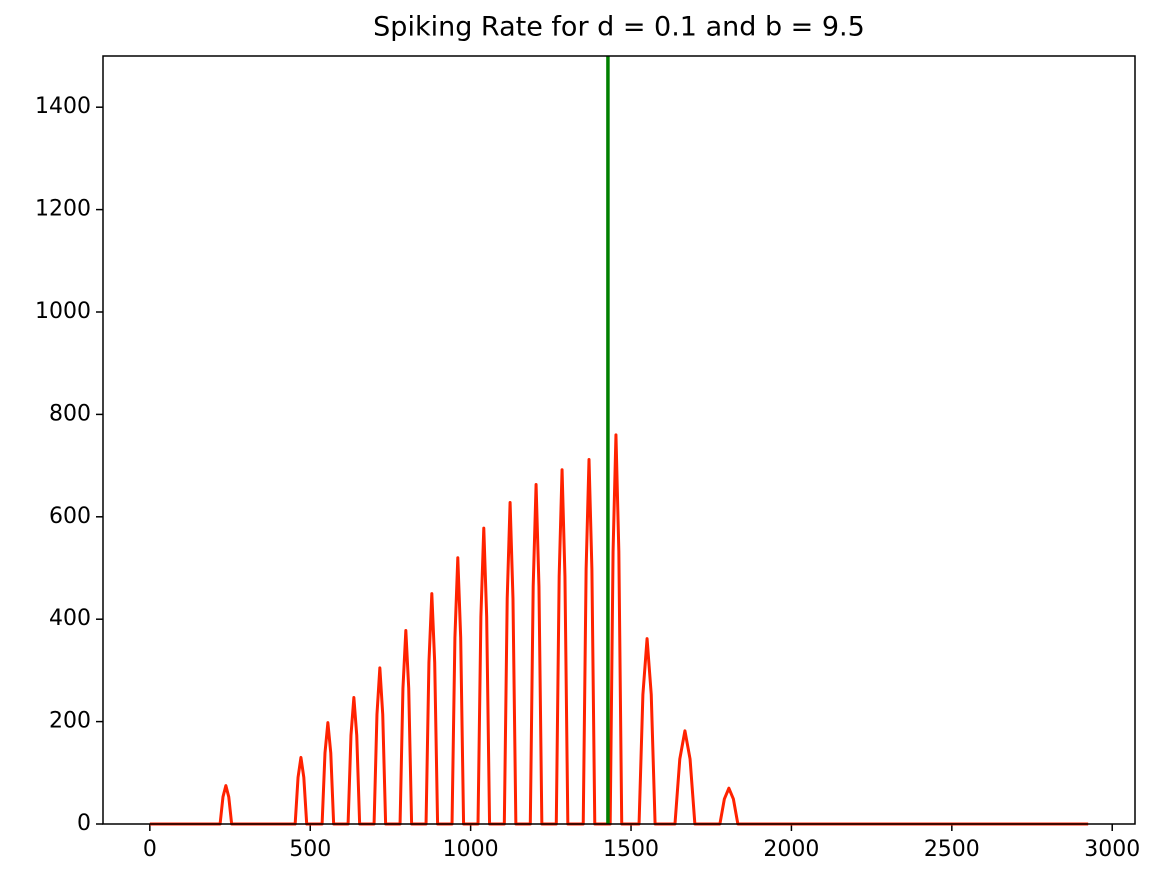 The image size is (1158, 875). I want to click on x-tick-label: 2500, so click(952, 849).